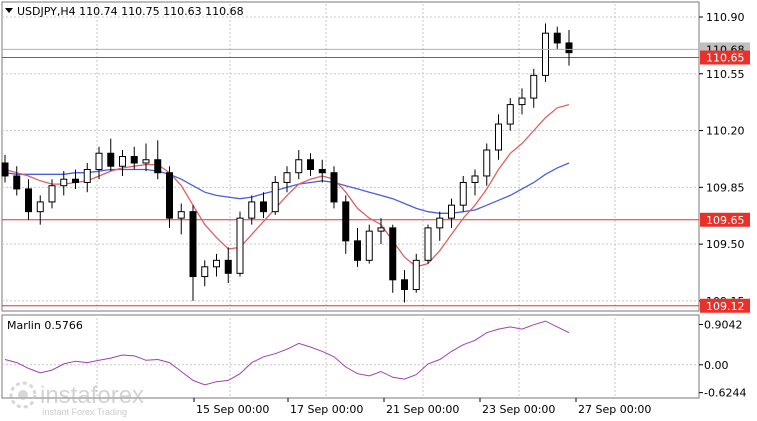 Image resolution: width=757 pixels, height=421 pixels. Describe the element at coordinates (518, 409) in the screenshot. I see `time-label: 23 Sep 00:00` at that location.